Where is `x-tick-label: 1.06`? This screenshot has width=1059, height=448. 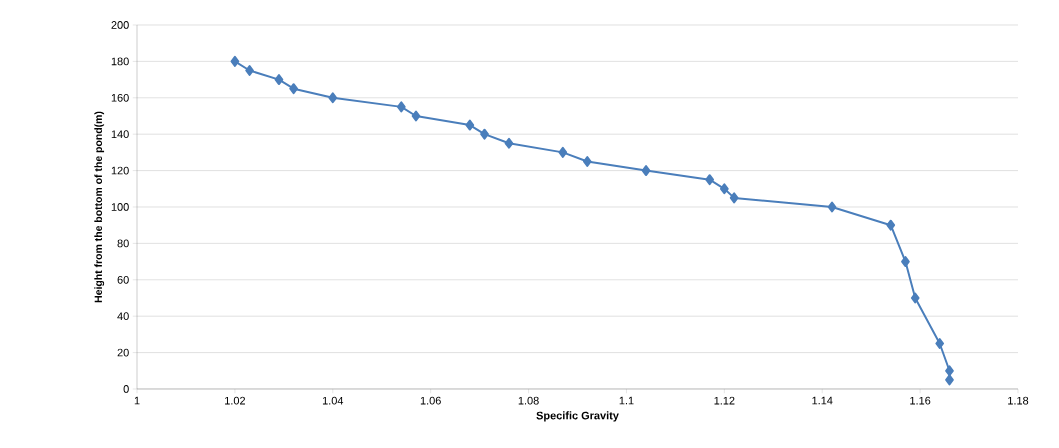
x-tick-label: 1.06 is located at coordinates (430, 400).